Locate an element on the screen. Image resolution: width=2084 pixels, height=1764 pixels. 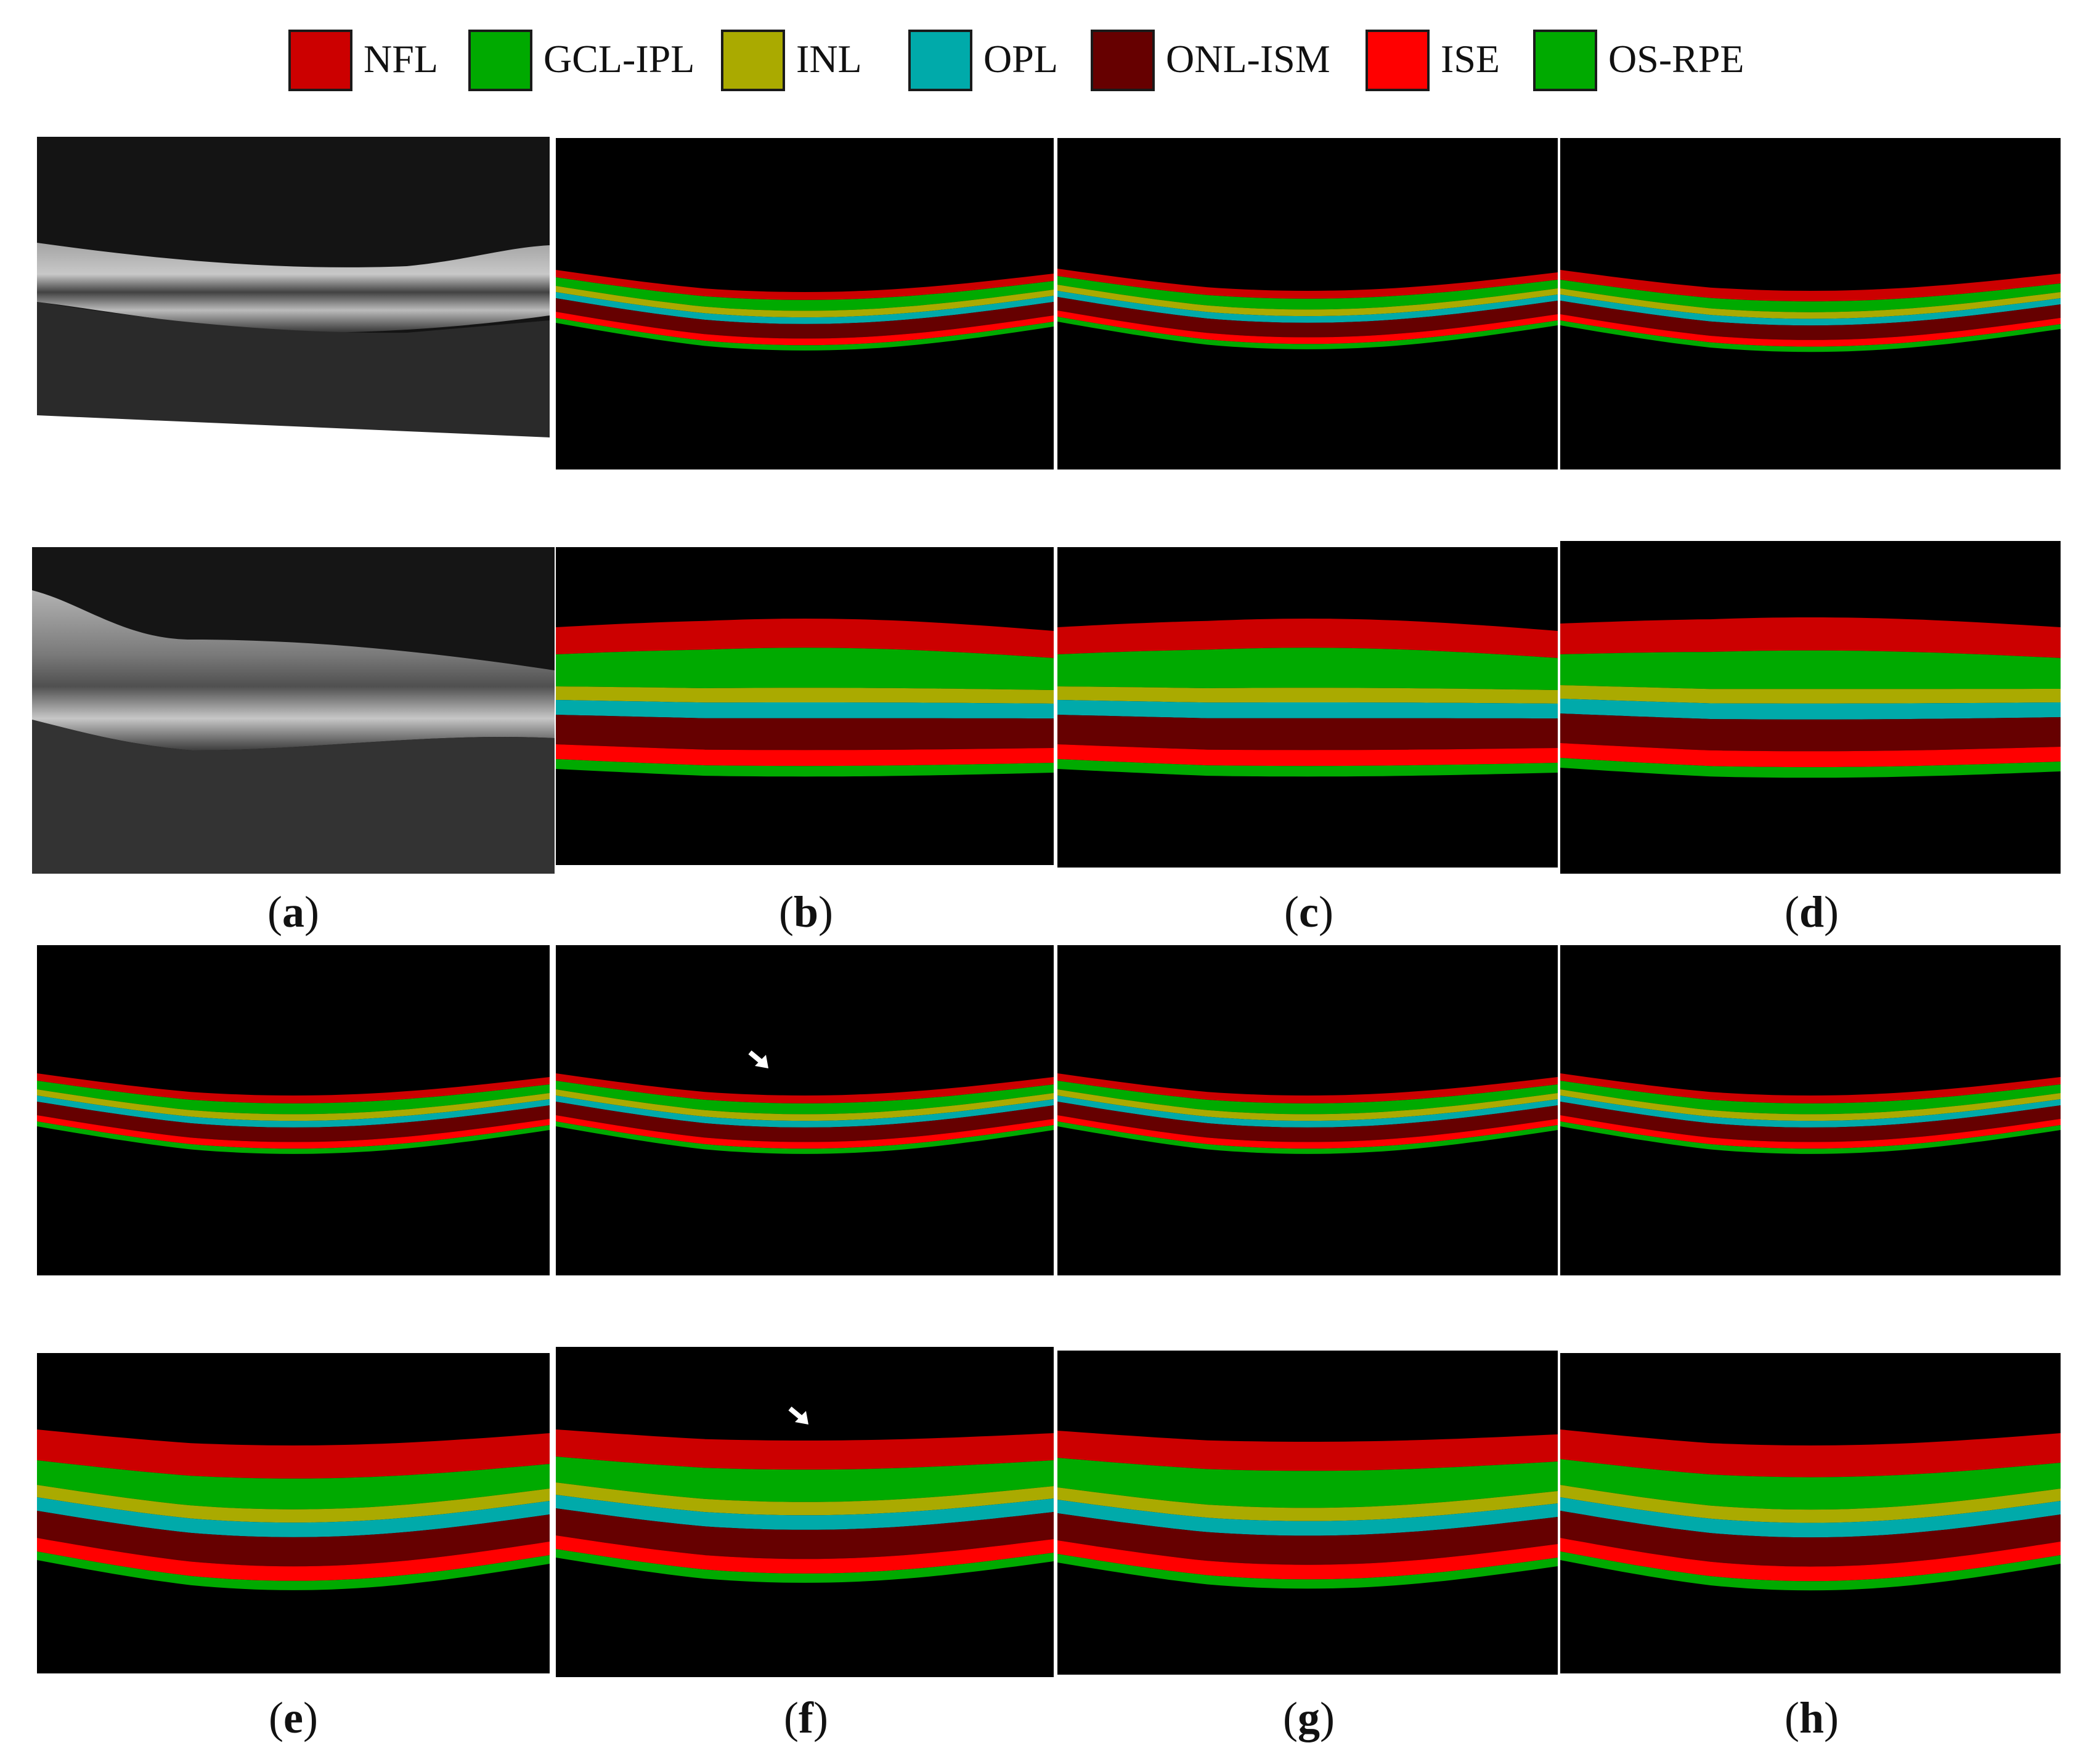
legend-label-nfl: NFL is located at coordinates (401, 59).